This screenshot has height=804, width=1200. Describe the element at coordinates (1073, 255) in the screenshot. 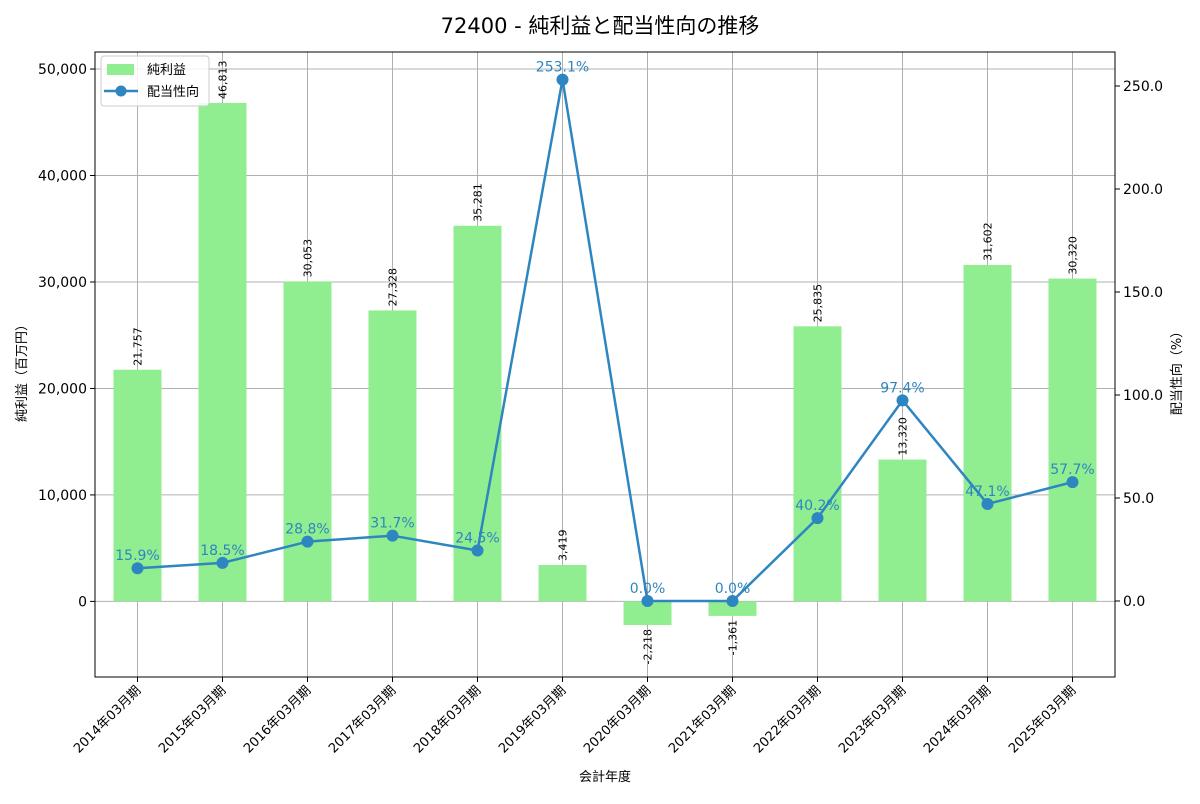

I see `bar-value-label: 30,320` at that location.